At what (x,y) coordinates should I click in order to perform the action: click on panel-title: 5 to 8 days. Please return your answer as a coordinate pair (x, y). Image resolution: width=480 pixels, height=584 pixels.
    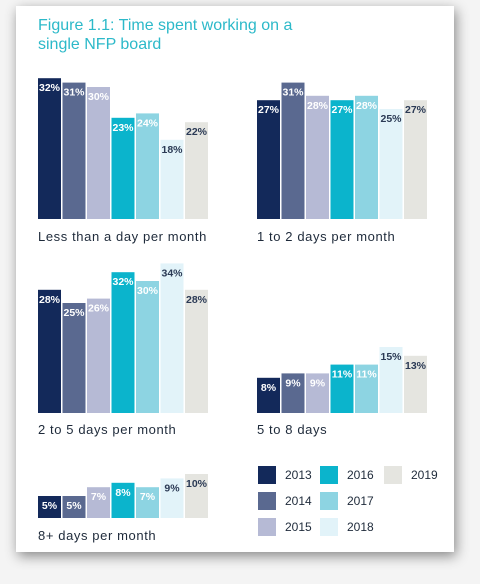
    Looking at the image, I should click on (292, 429).